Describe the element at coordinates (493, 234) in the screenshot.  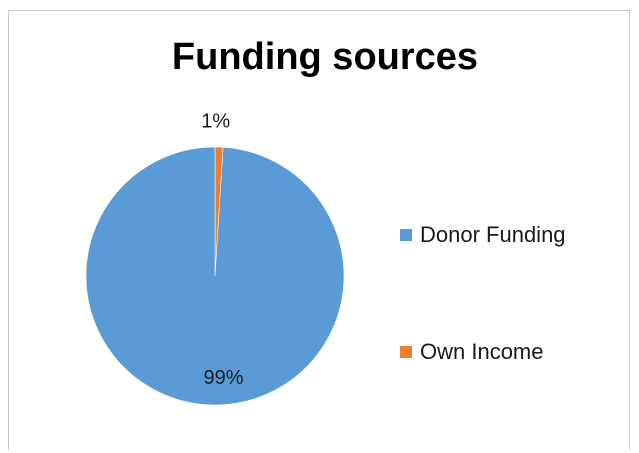
I see `legend-label-donor-funding: Donor Funding` at that location.